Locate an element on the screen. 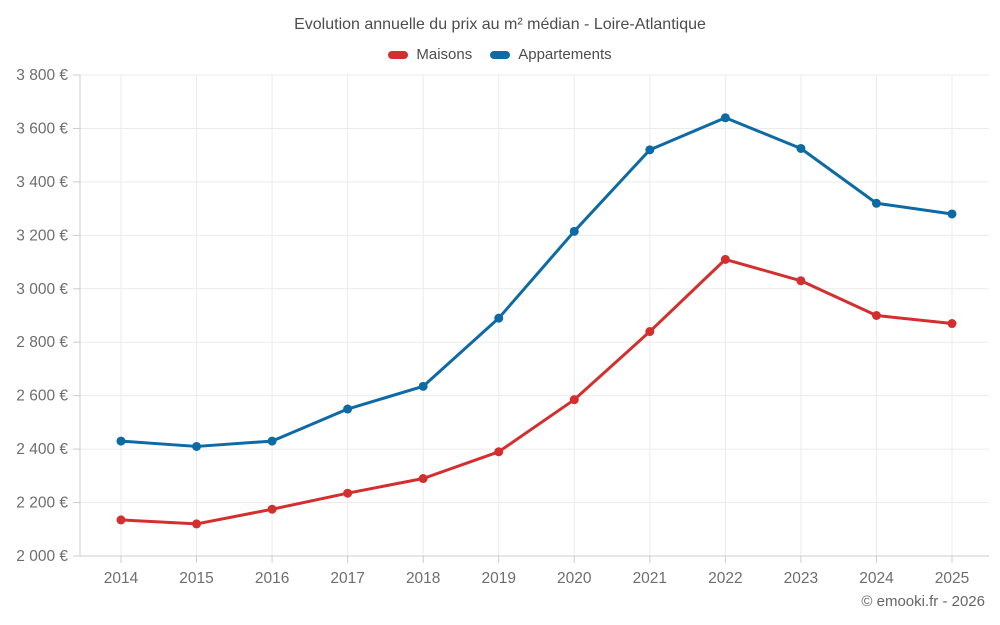 The width and height of the screenshot is (1000, 625). y-axis-label: 3 800 € is located at coordinates (42, 75).